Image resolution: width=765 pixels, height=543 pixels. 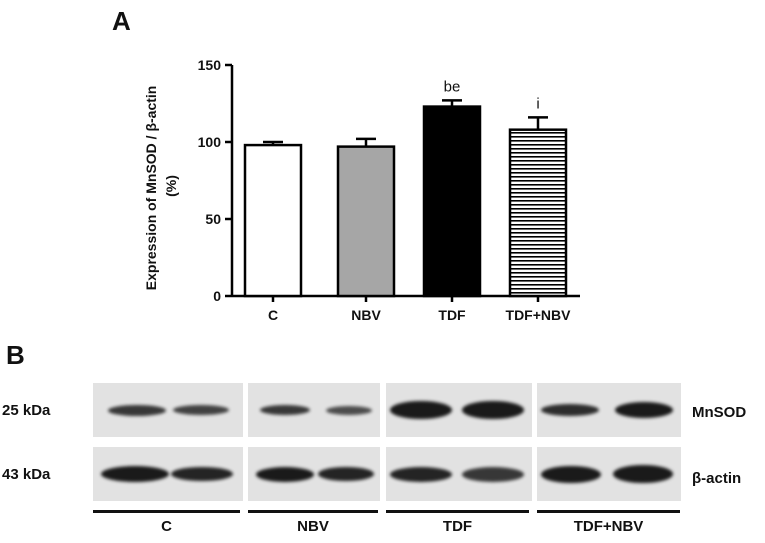 What do you see at coordinates (313, 511) in the screenshot?
I see `group-line-nbv` at bounding box center [313, 511].